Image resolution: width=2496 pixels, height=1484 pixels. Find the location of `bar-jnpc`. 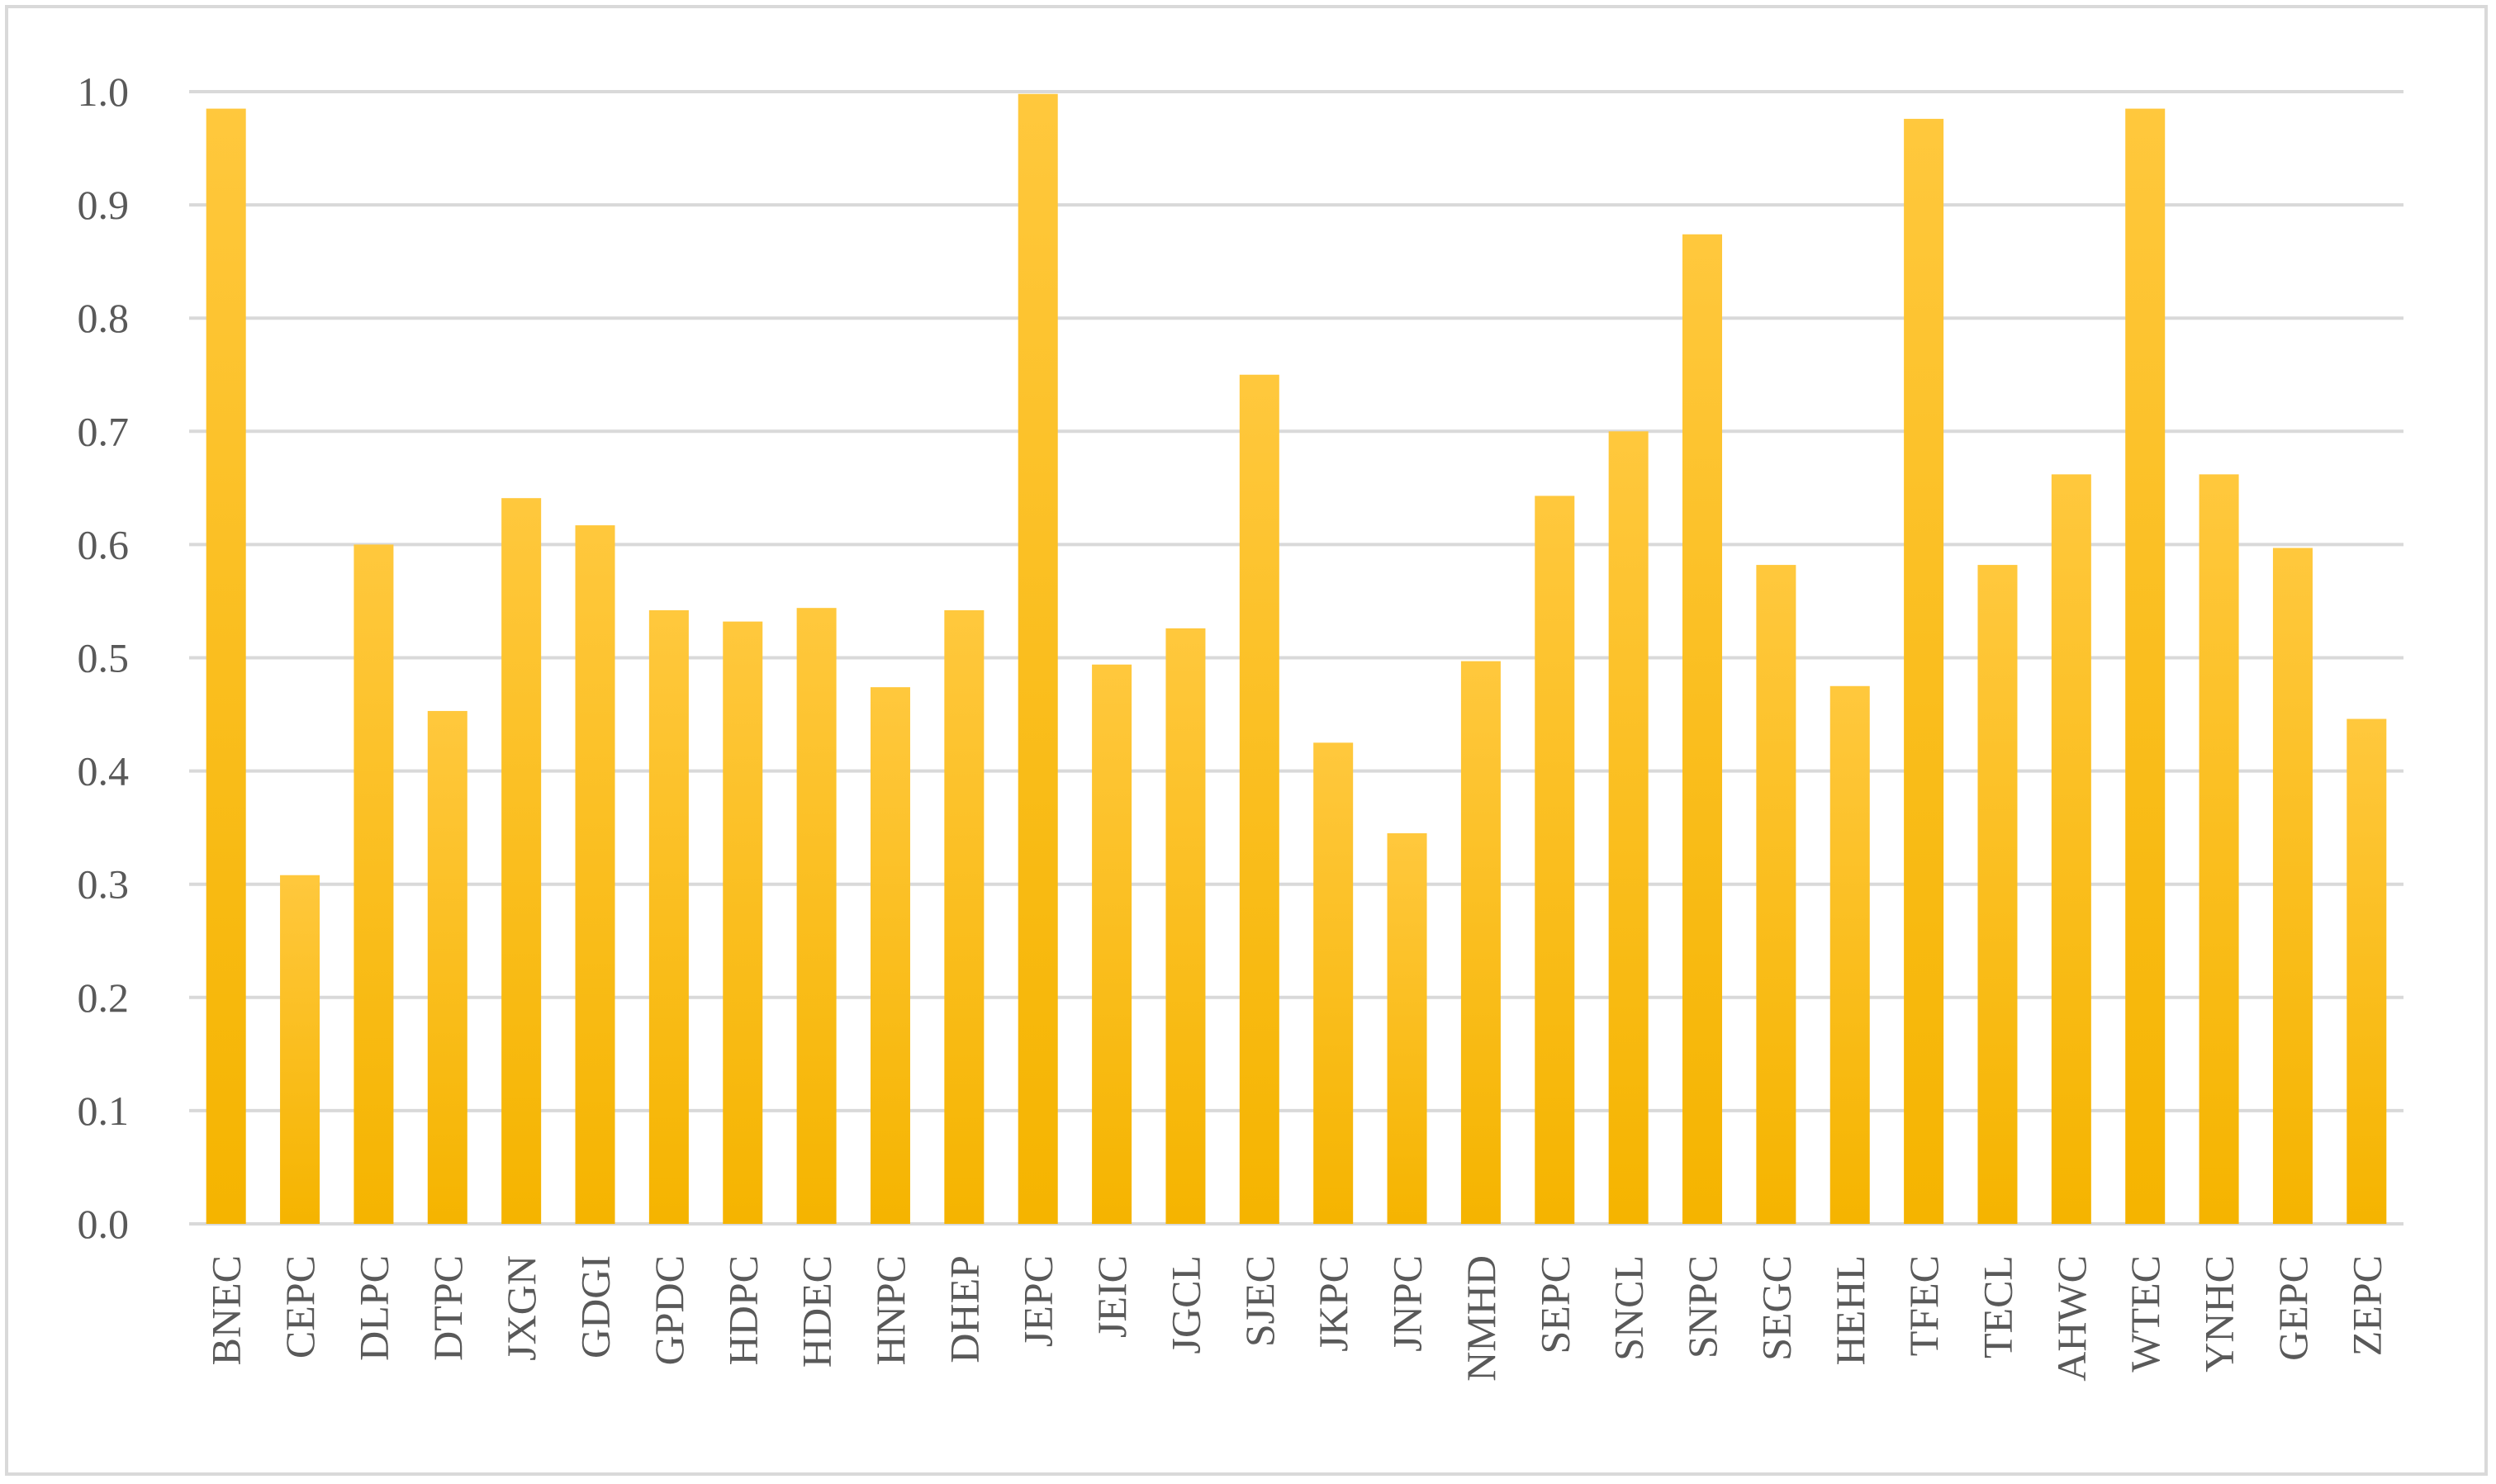

bar-jnpc is located at coordinates (1407, 1028).